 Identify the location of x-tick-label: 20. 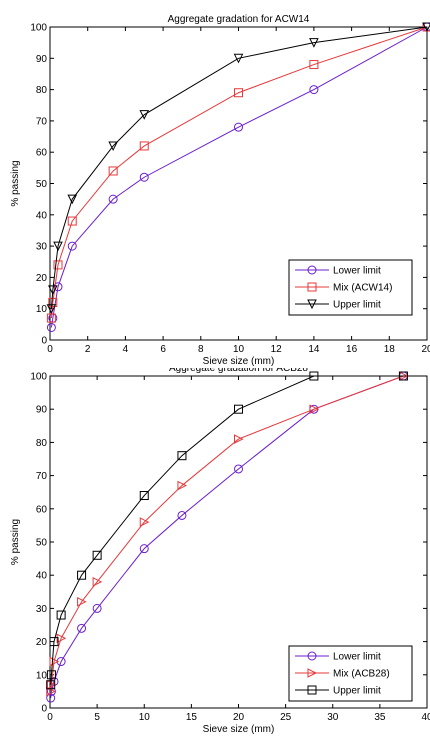
(239, 717).